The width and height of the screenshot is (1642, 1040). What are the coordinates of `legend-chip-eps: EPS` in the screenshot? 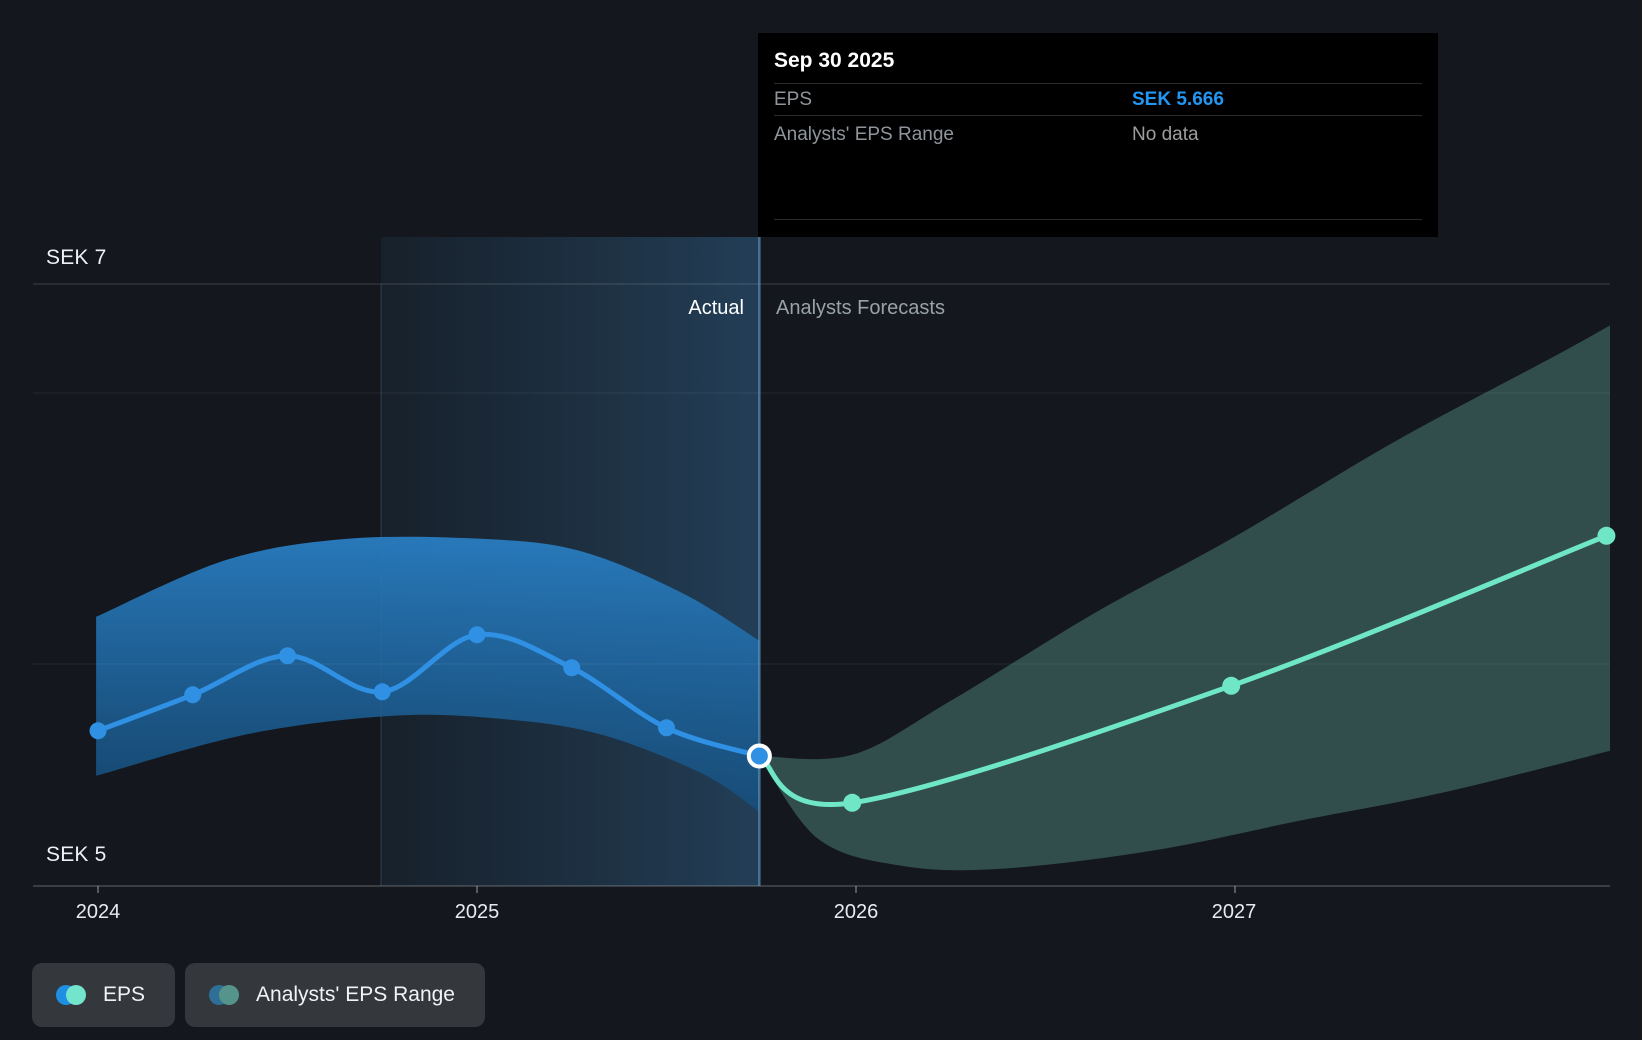 It's located at (104, 995).